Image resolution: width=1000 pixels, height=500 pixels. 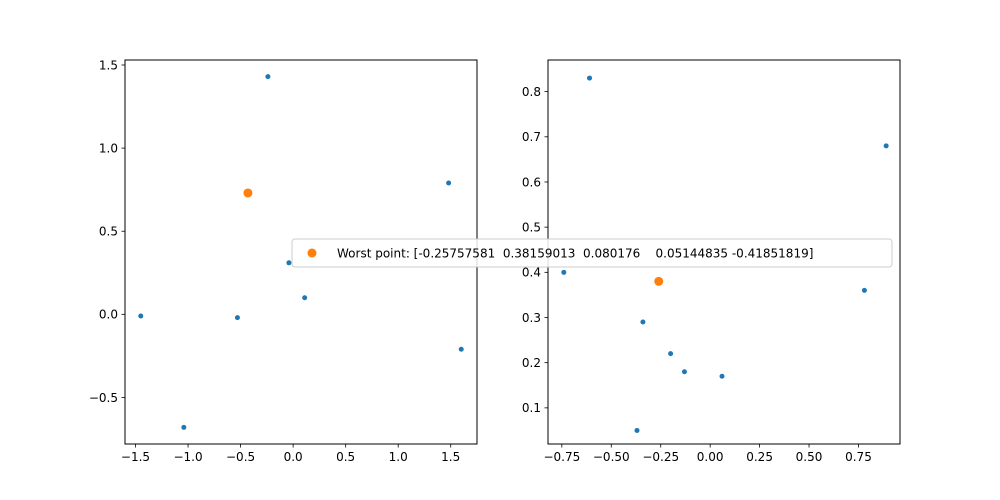 I want to click on right-x-tick-label-2: −0.25, so click(x=660, y=457).